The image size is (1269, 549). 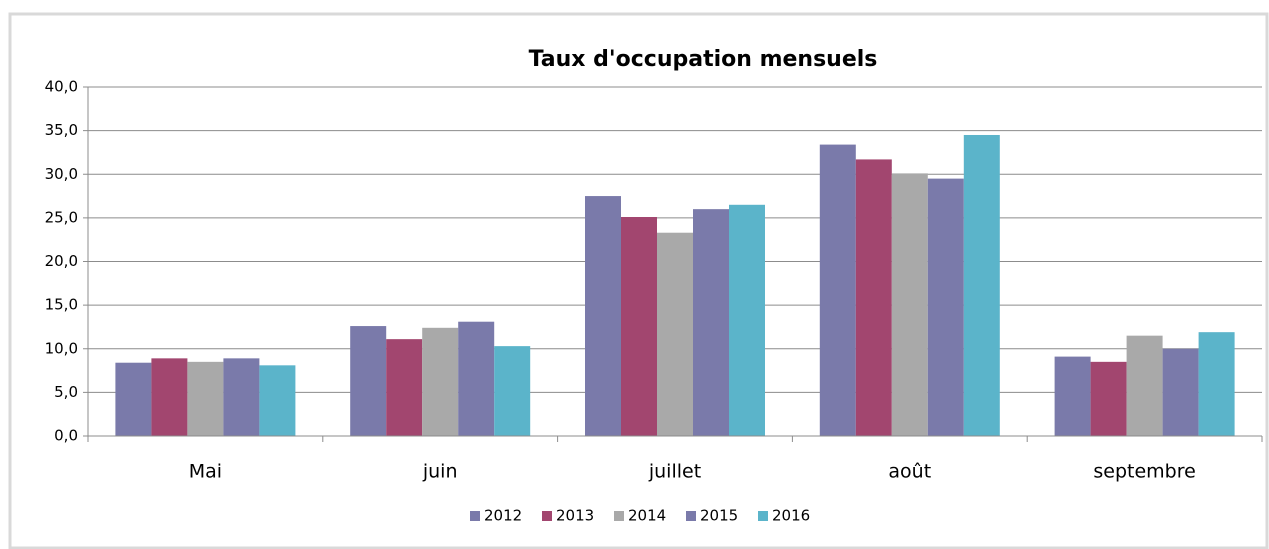 I want to click on x-tick-label: Mai, so click(x=205, y=472).